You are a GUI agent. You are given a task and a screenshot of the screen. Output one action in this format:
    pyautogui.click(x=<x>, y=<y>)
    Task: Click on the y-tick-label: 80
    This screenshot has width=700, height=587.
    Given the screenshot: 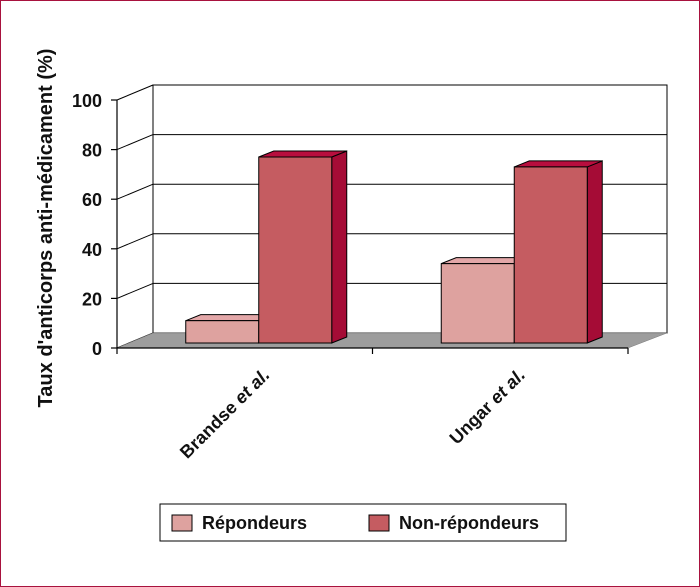 What is the action you would take?
    pyautogui.click(x=92, y=151)
    